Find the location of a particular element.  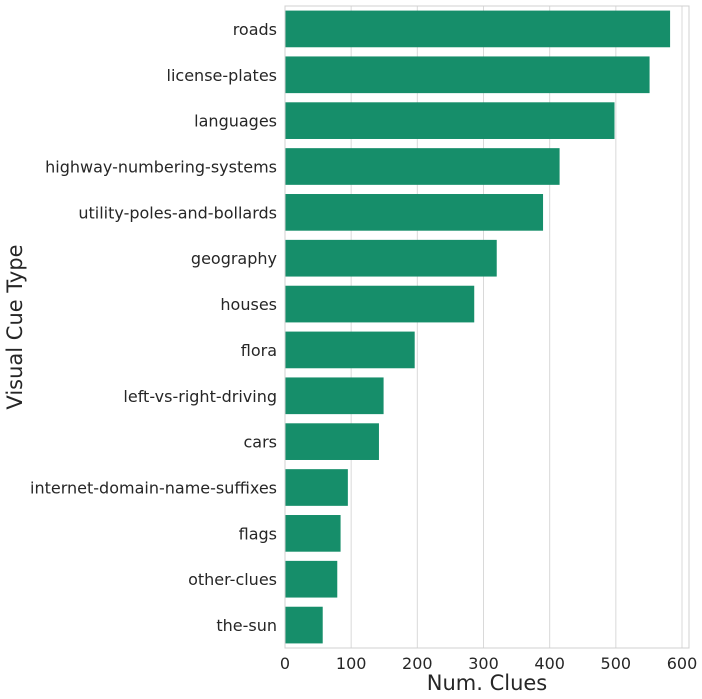

bar-houses is located at coordinates (380, 304).